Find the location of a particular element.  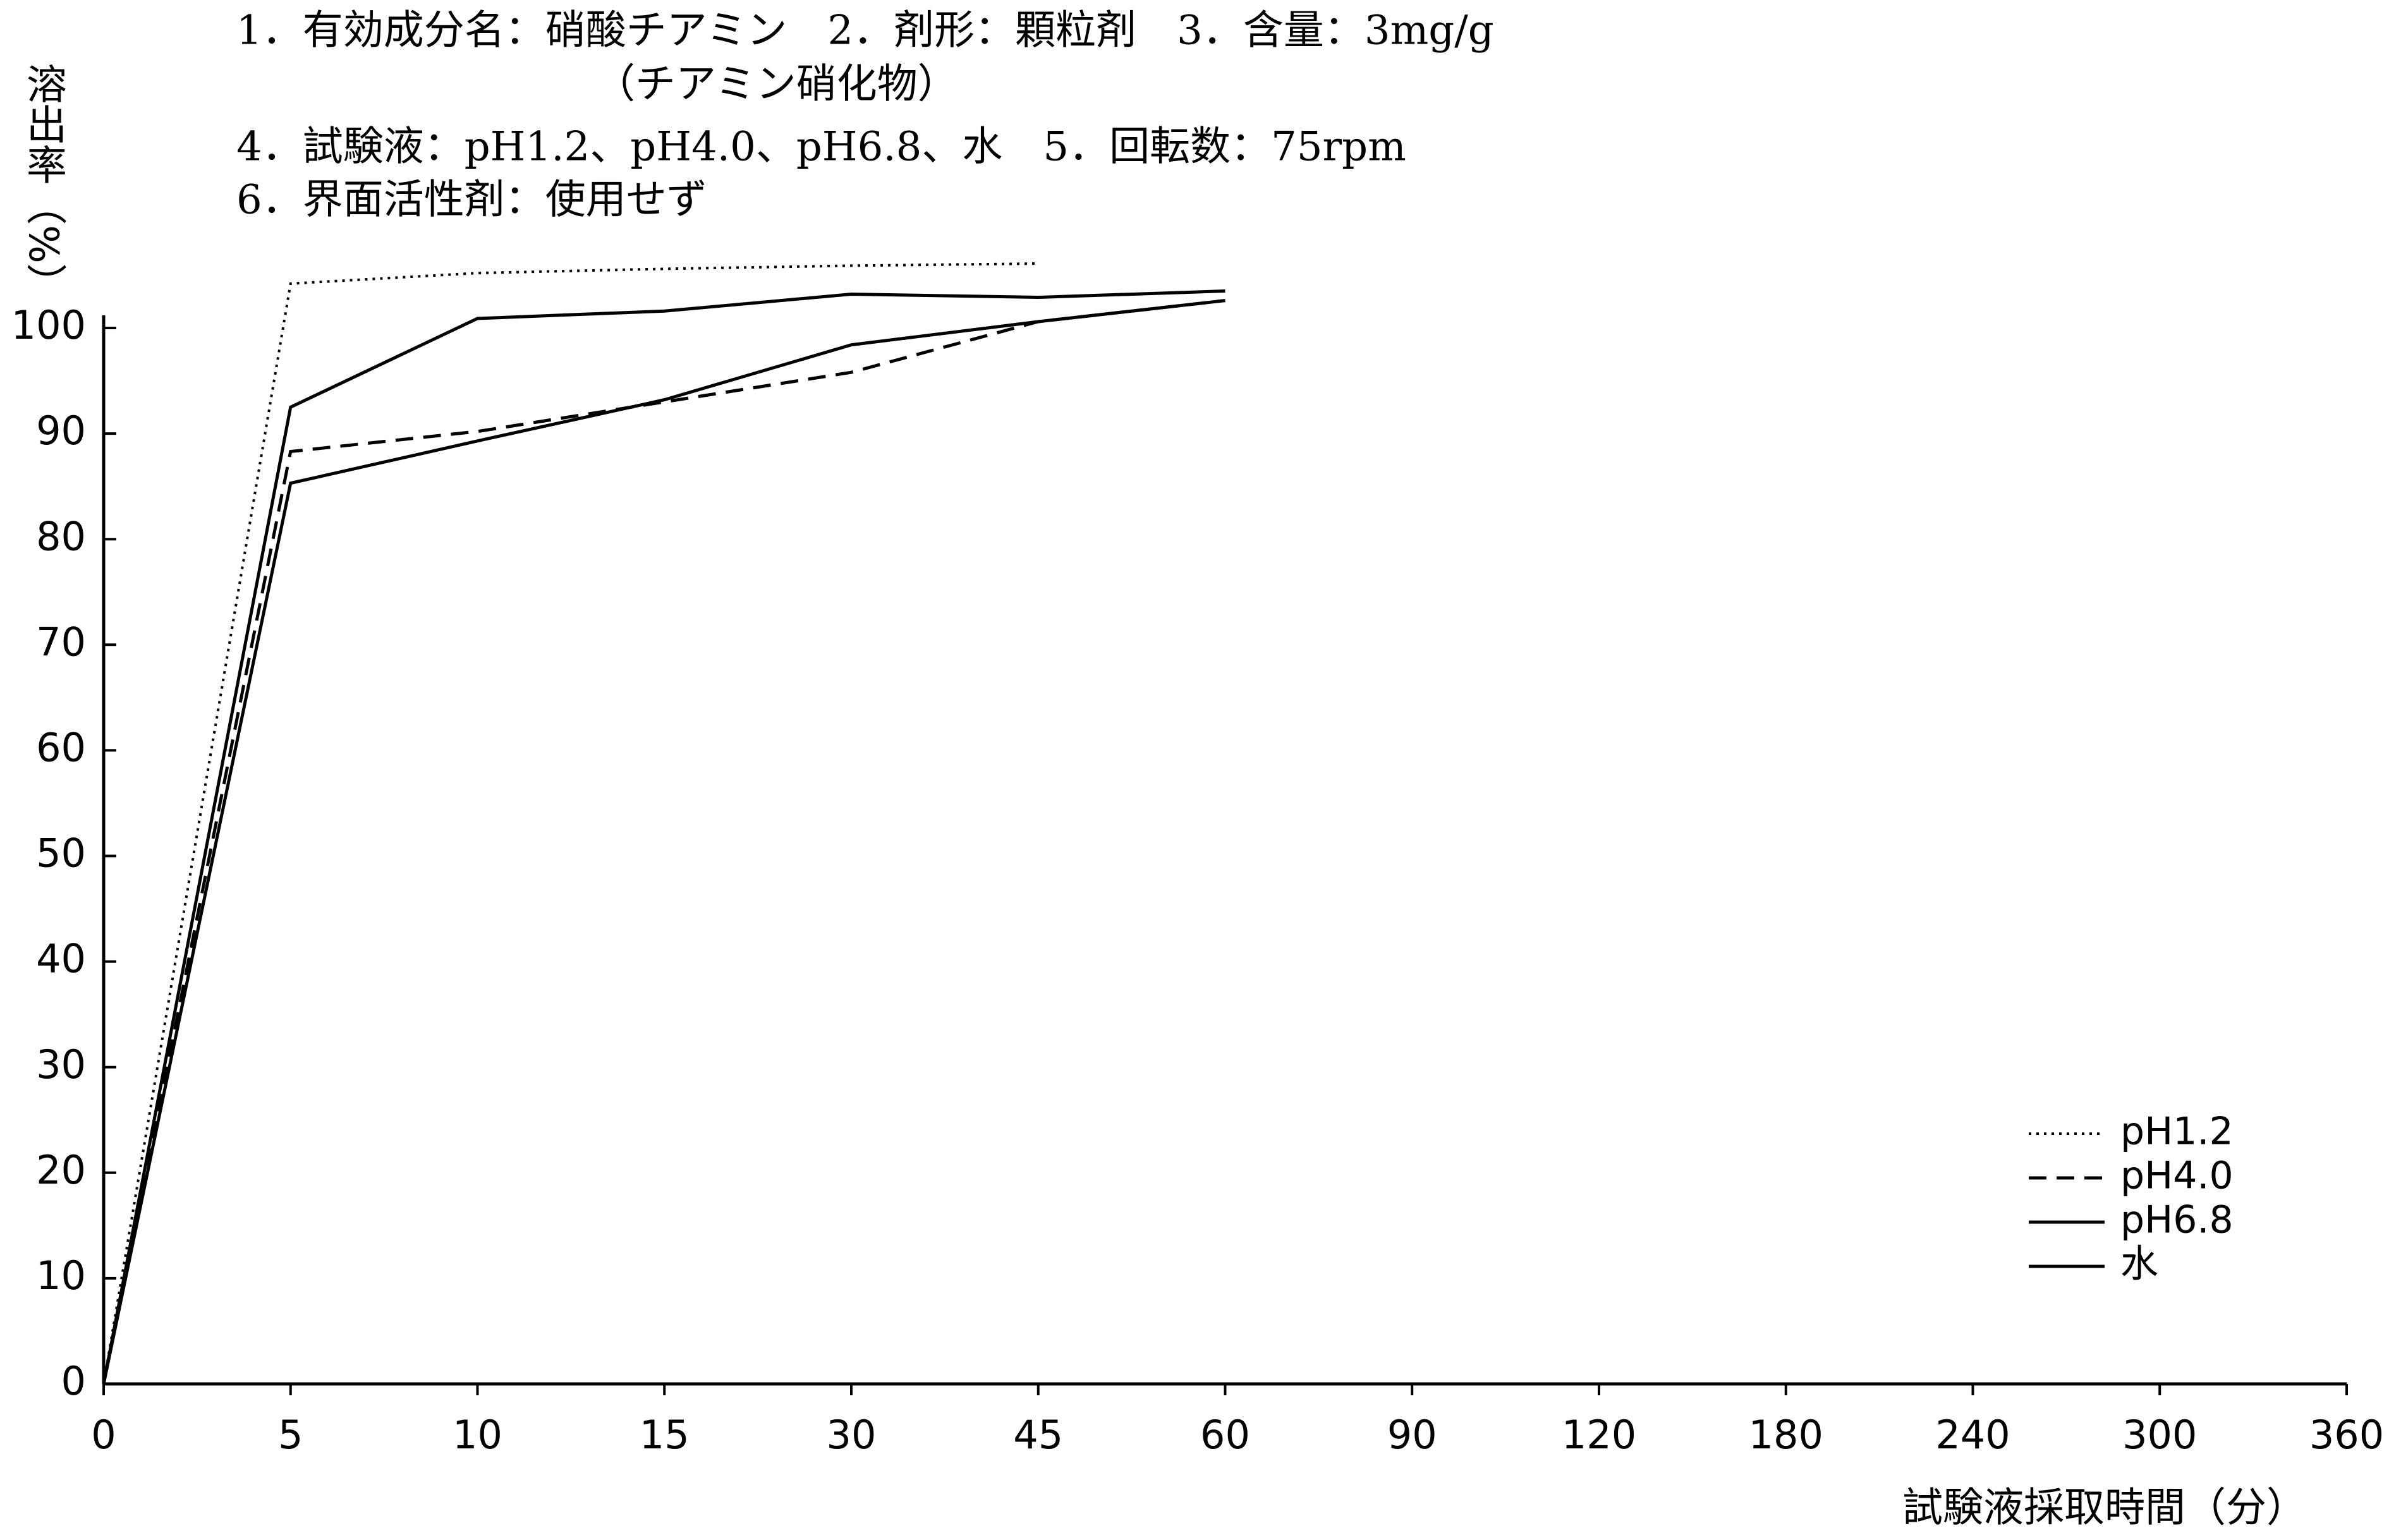

x-tick-label: 180 is located at coordinates (1786, 1435).